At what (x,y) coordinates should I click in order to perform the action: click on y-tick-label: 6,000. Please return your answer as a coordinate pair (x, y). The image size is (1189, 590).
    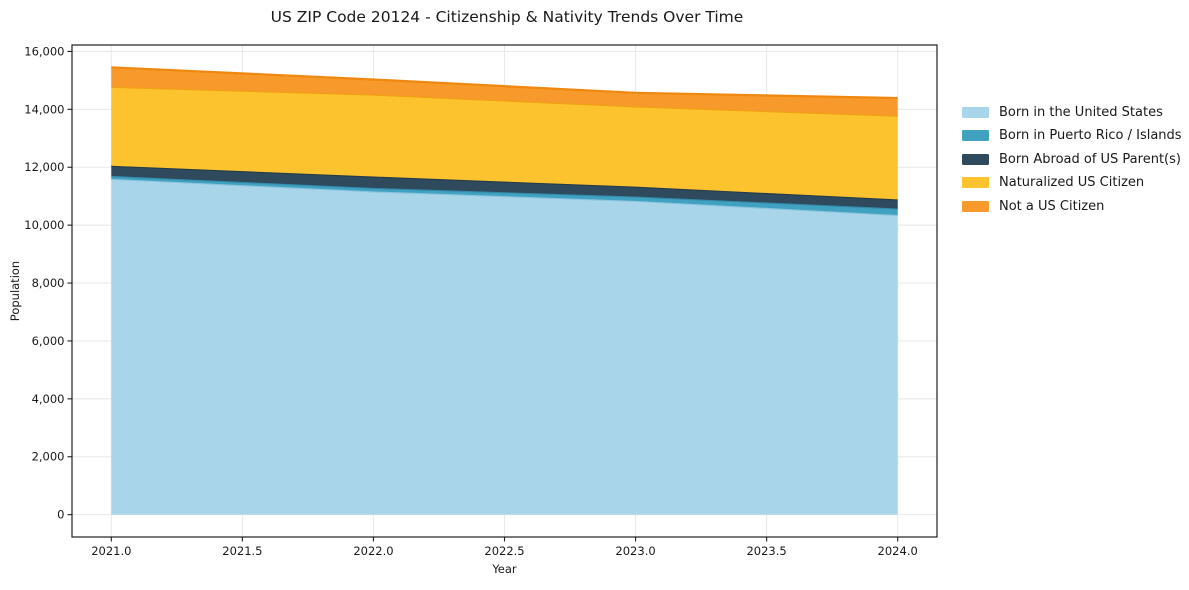
    Looking at the image, I should click on (48, 341).